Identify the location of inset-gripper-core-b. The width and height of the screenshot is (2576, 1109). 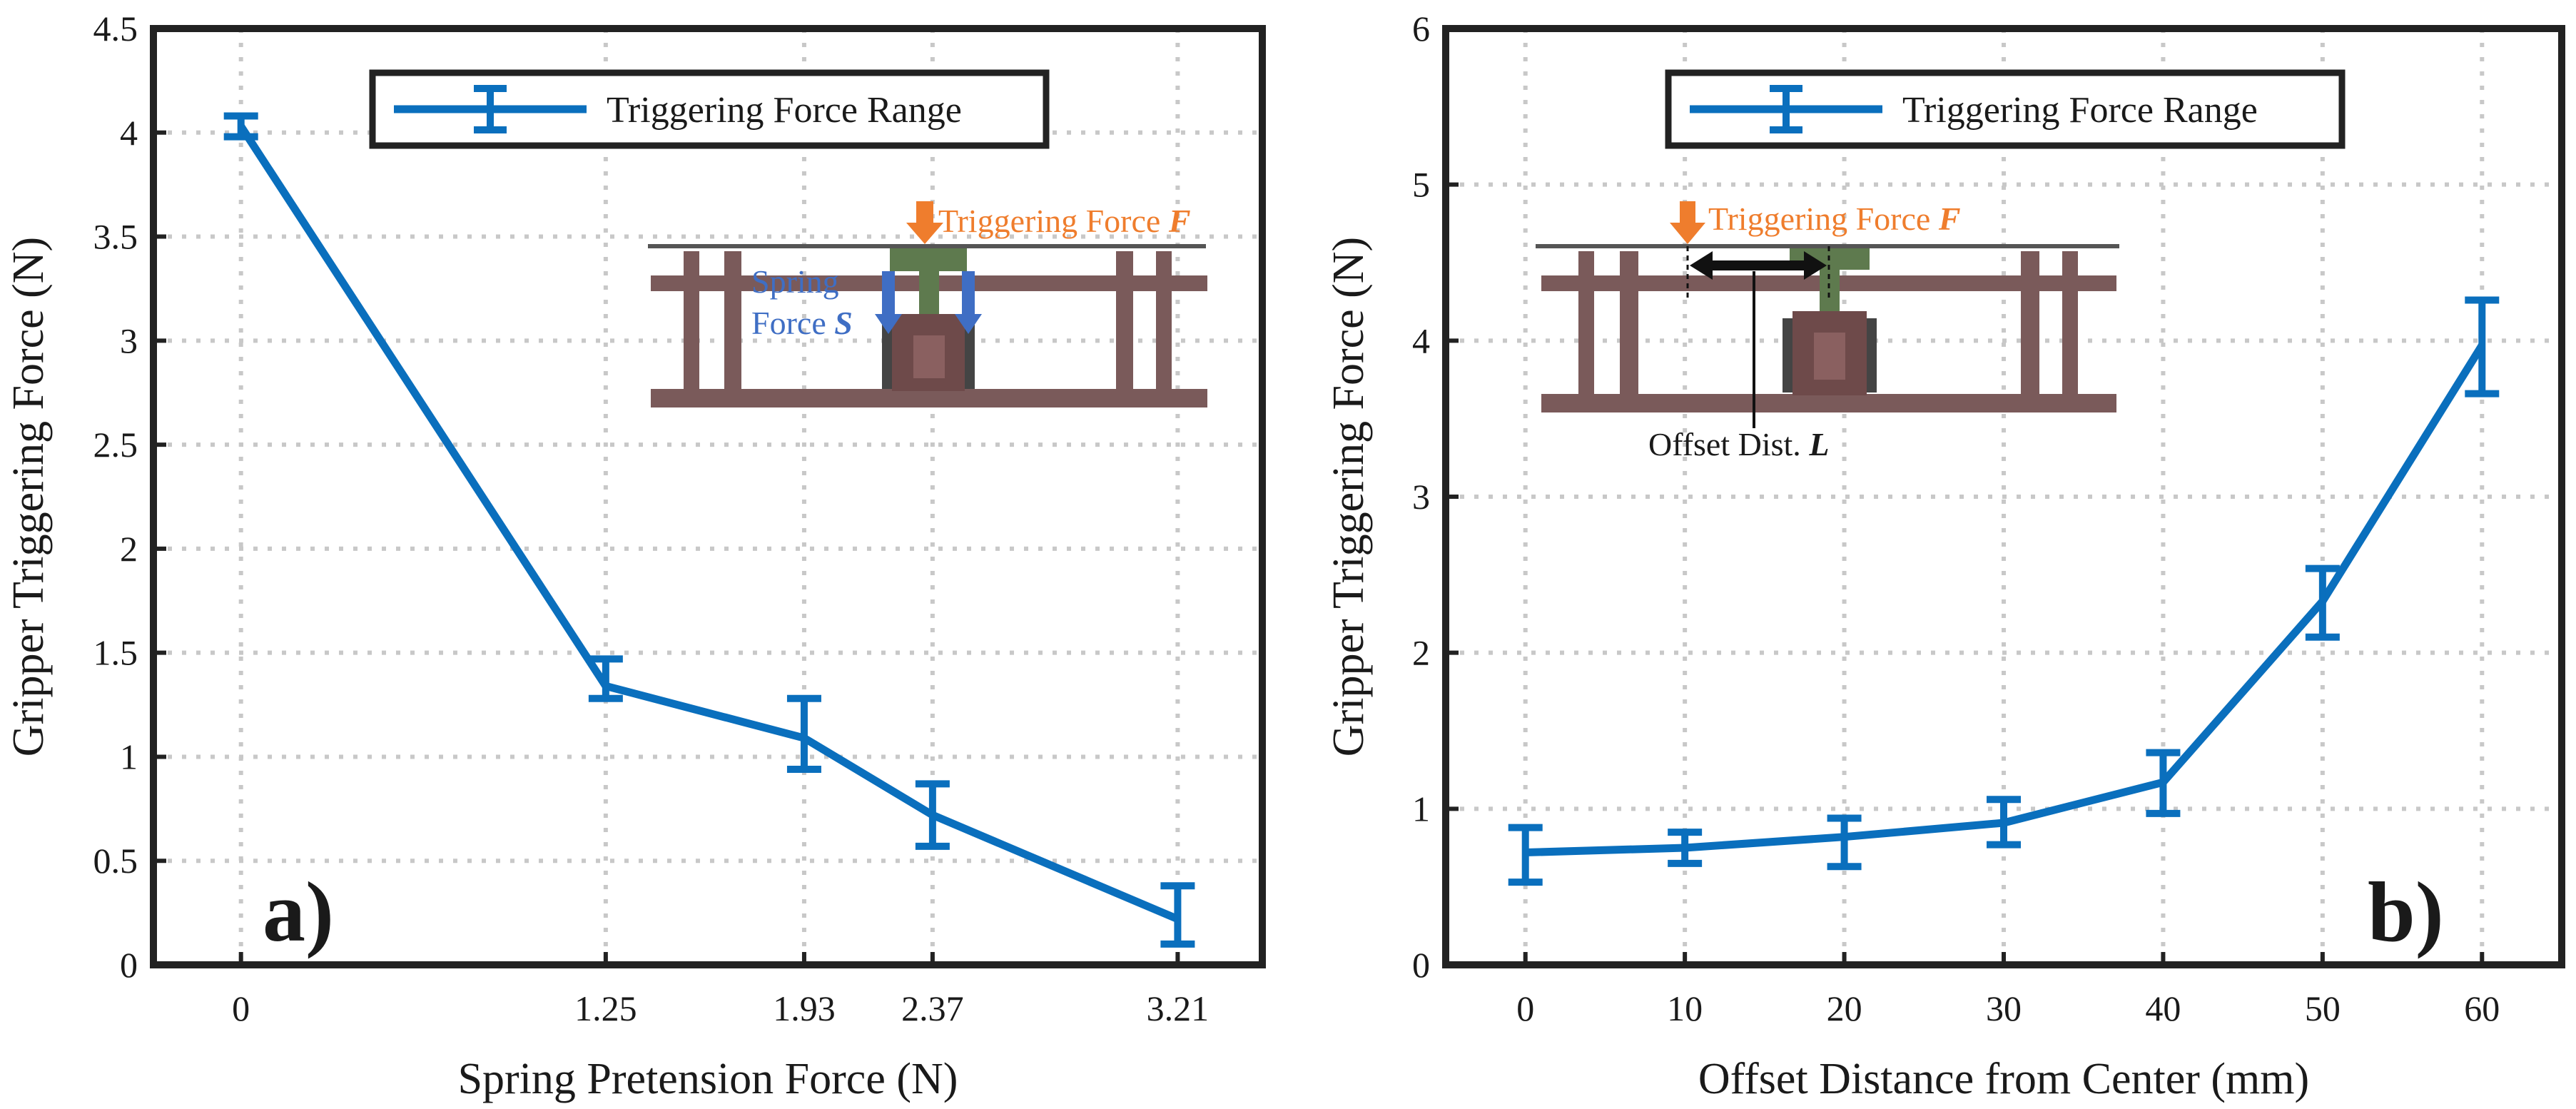
(1829, 356).